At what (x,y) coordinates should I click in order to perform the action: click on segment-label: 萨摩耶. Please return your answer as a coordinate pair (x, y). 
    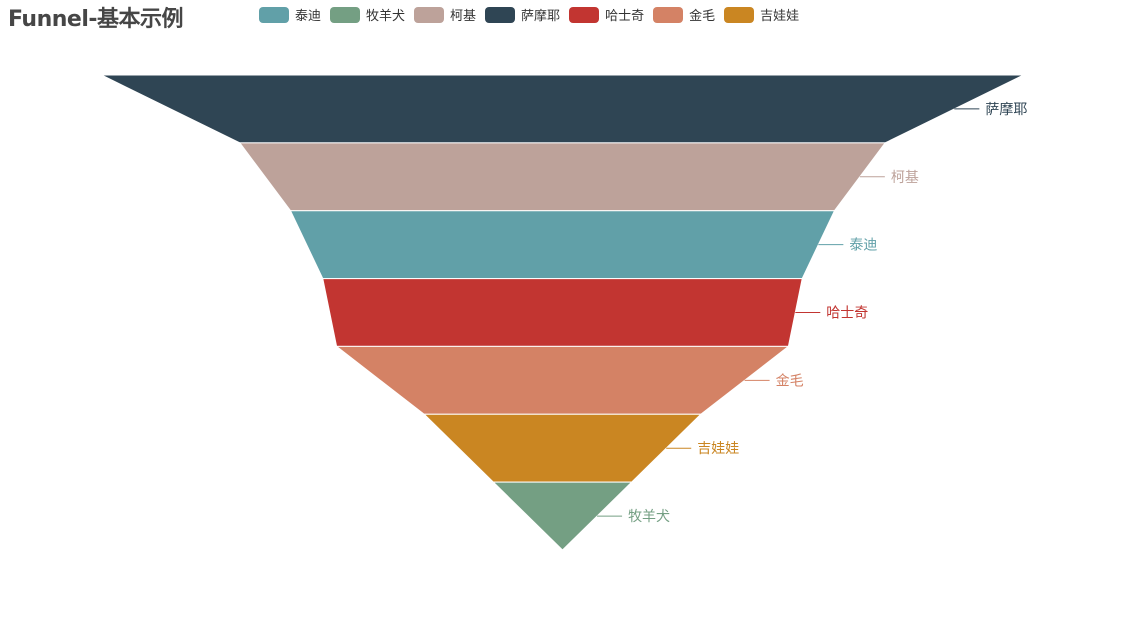
    Looking at the image, I should click on (1006, 109).